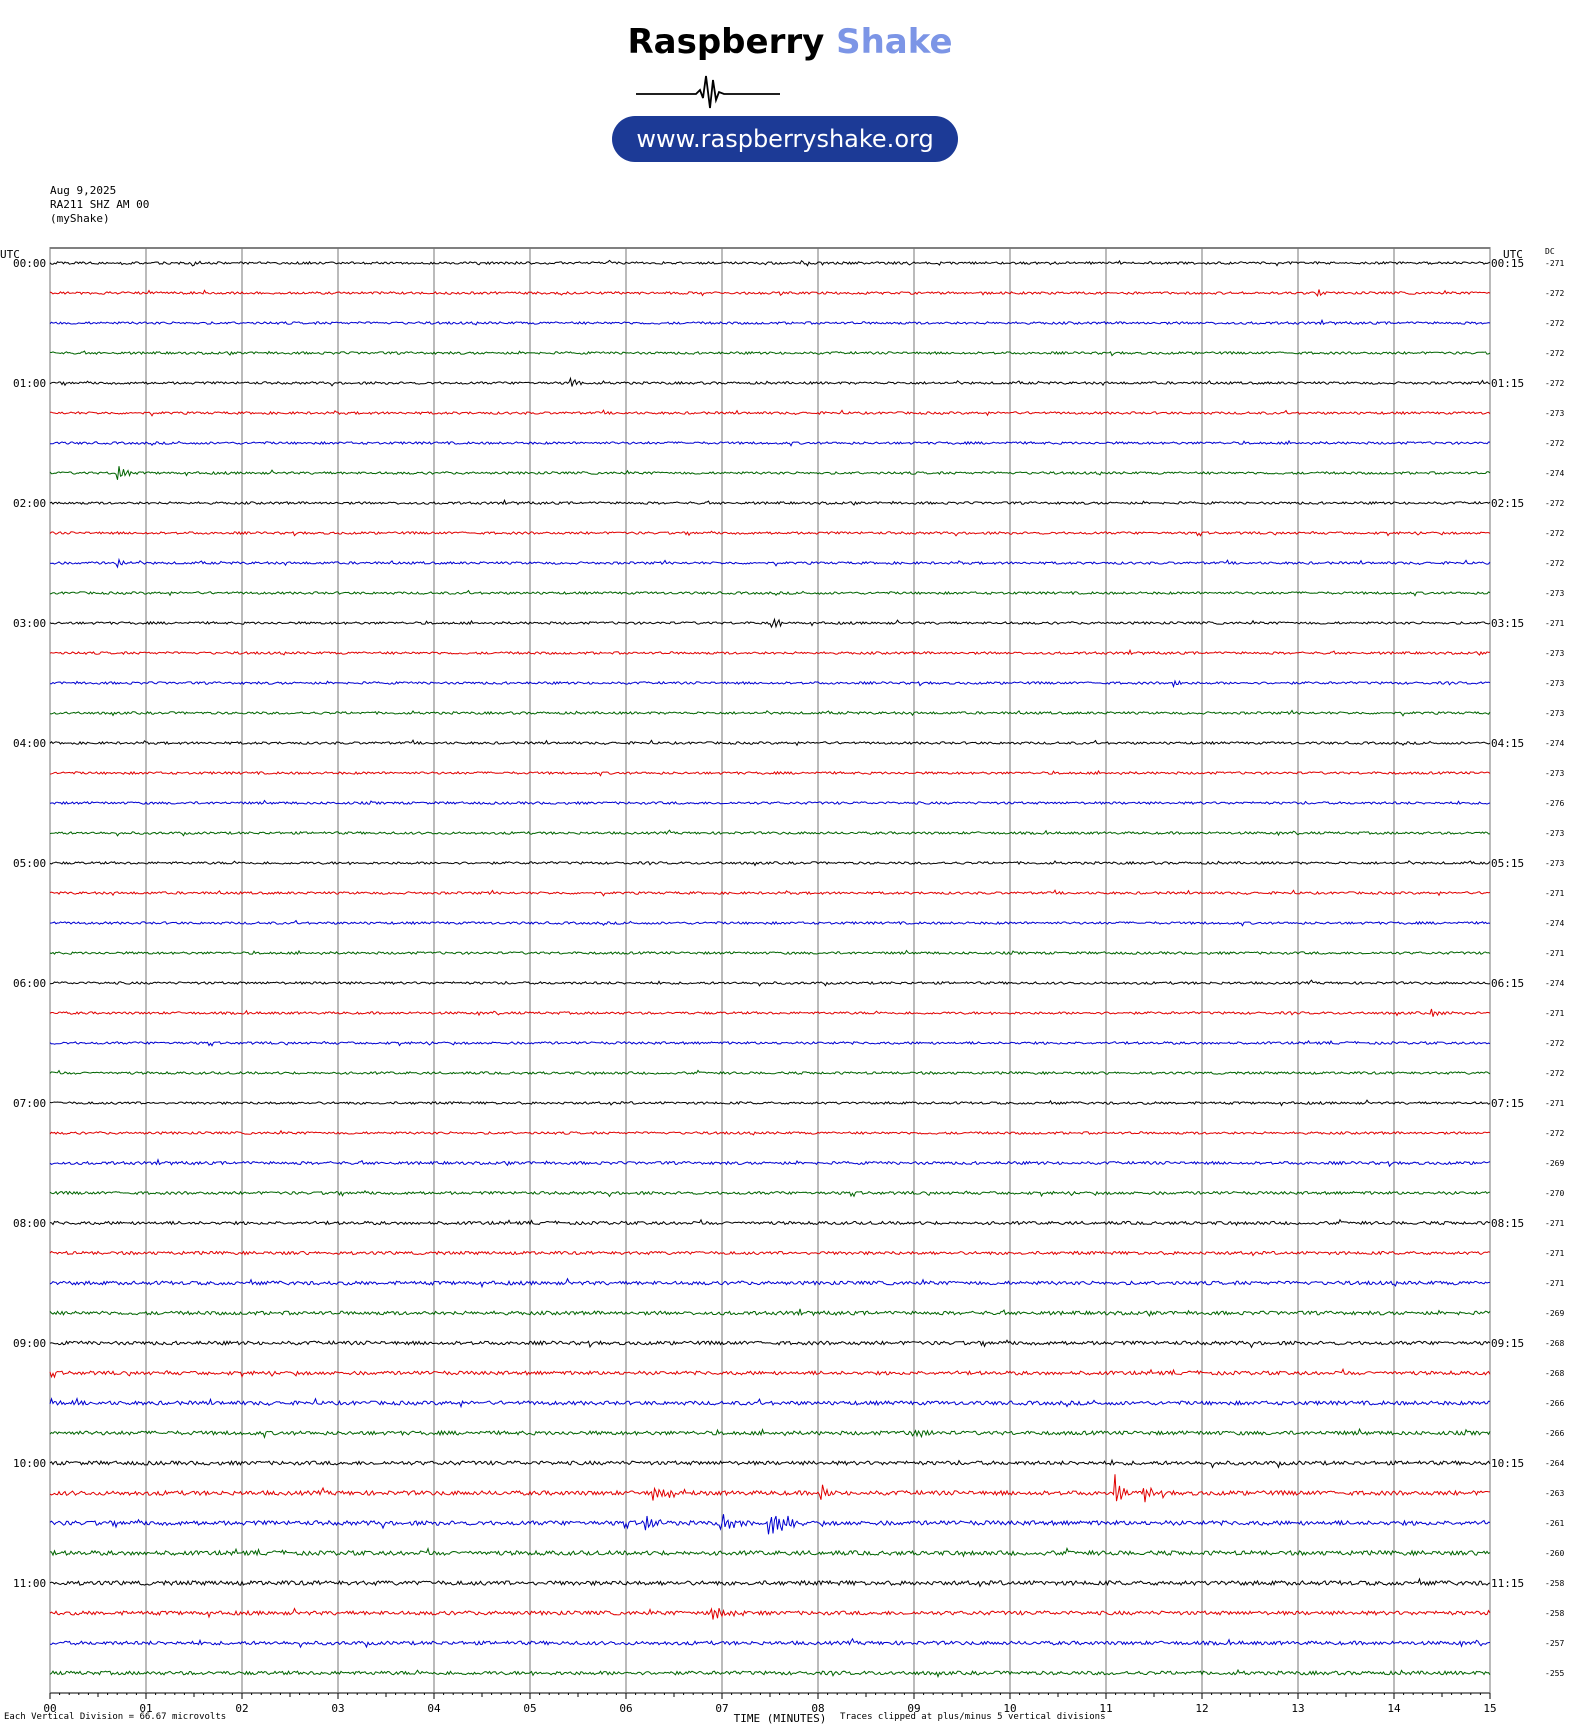  What do you see at coordinates (29, 503) in the screenshot?
I see `hour-label-left: 02:00` at bounding box center [29, 503].